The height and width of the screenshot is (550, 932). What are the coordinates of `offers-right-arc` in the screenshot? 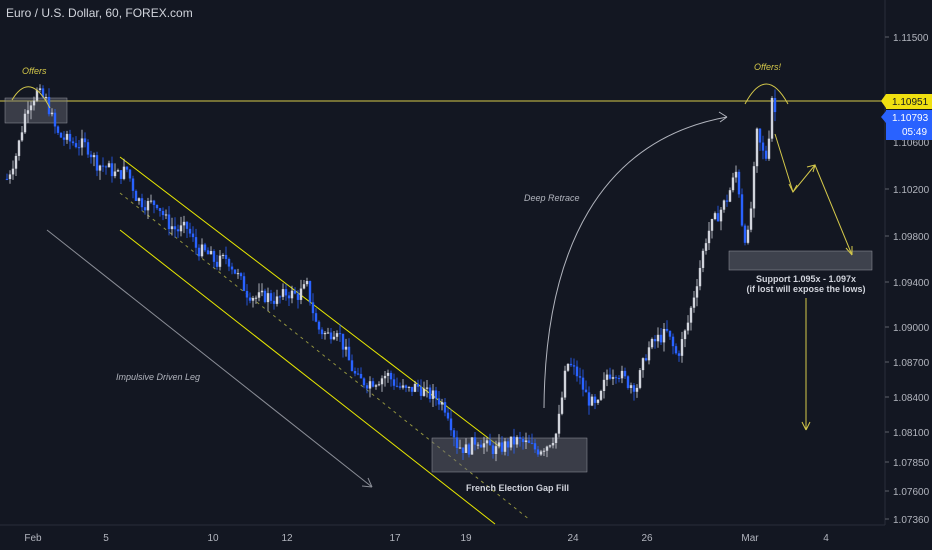 It's located at (766, 94).